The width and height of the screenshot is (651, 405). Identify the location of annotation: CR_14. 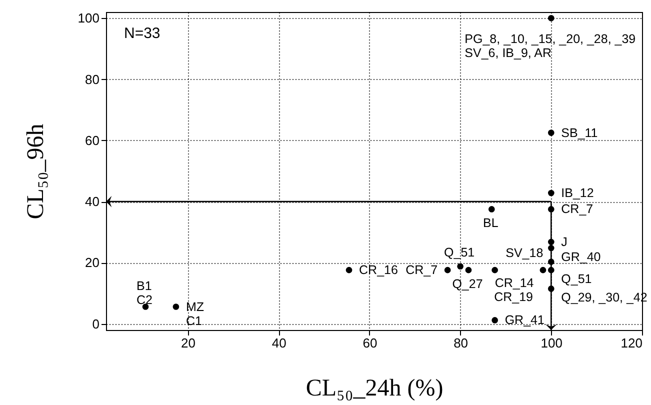
(514, 283).